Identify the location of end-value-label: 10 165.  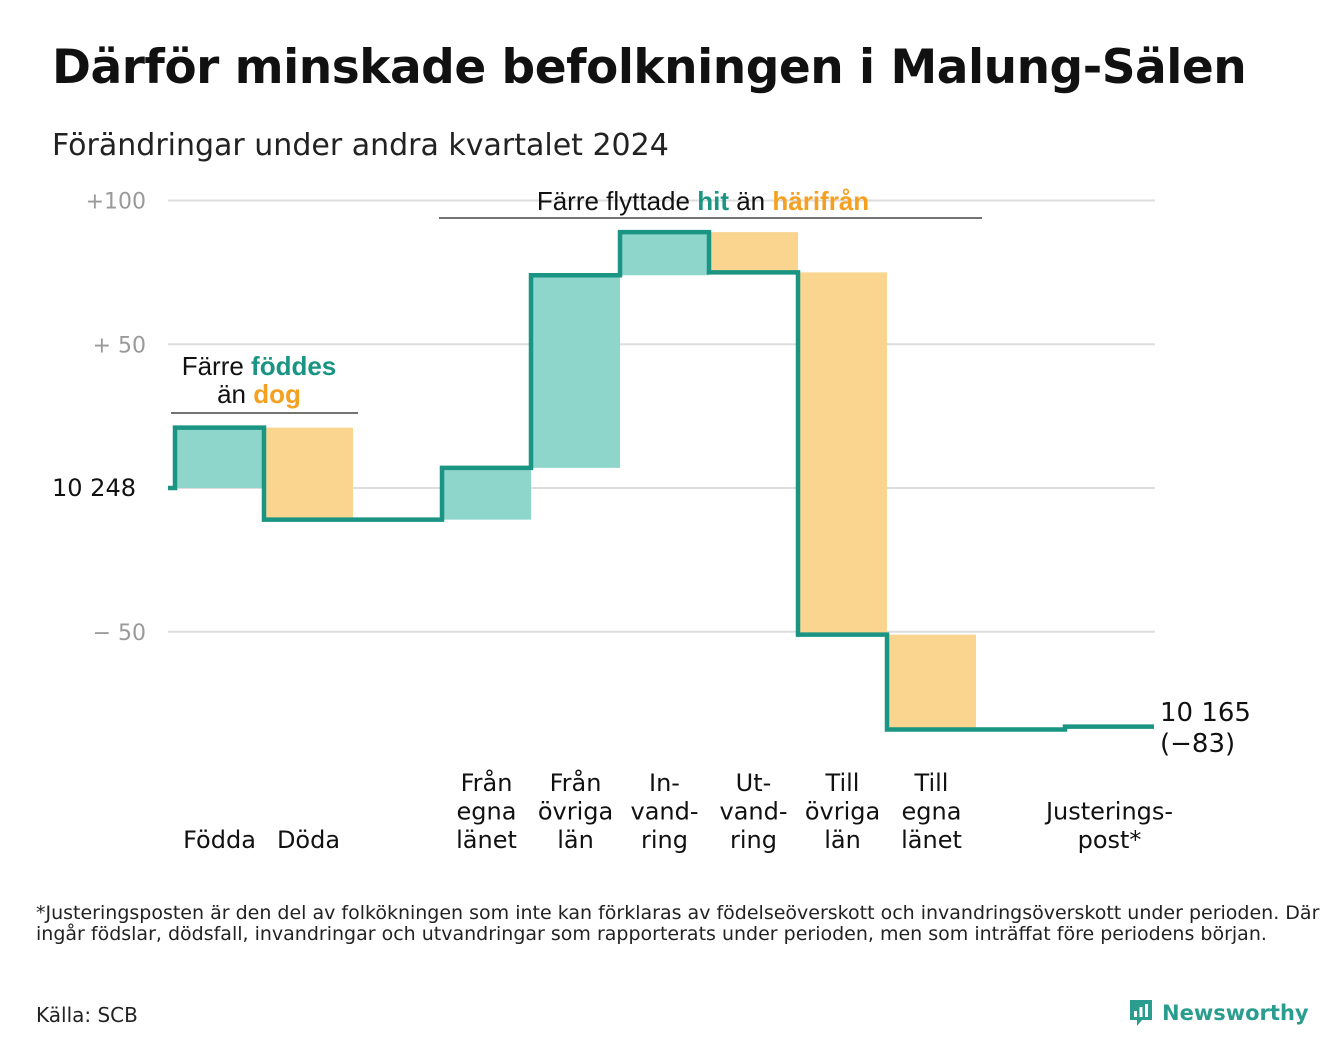
(1205, 713).